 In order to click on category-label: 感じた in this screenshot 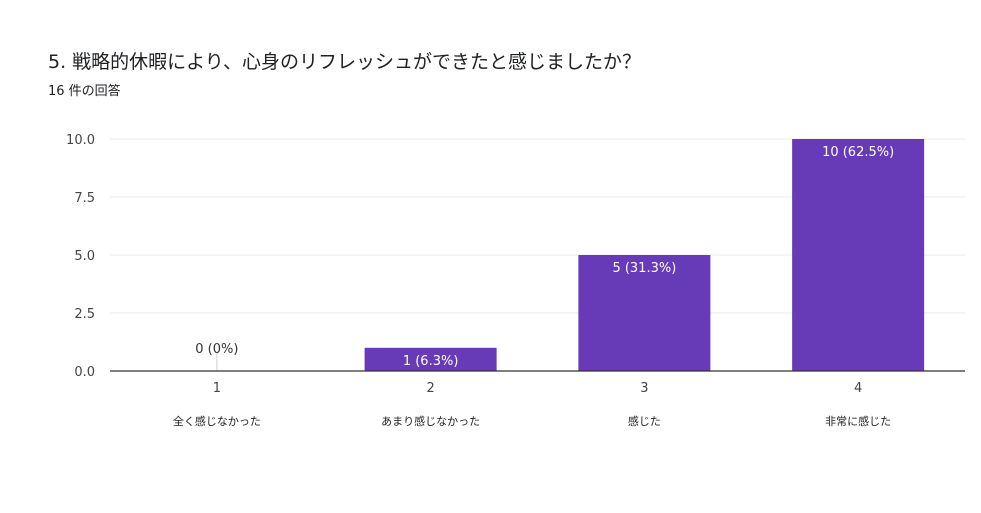, I will do `click(644, 421)`.